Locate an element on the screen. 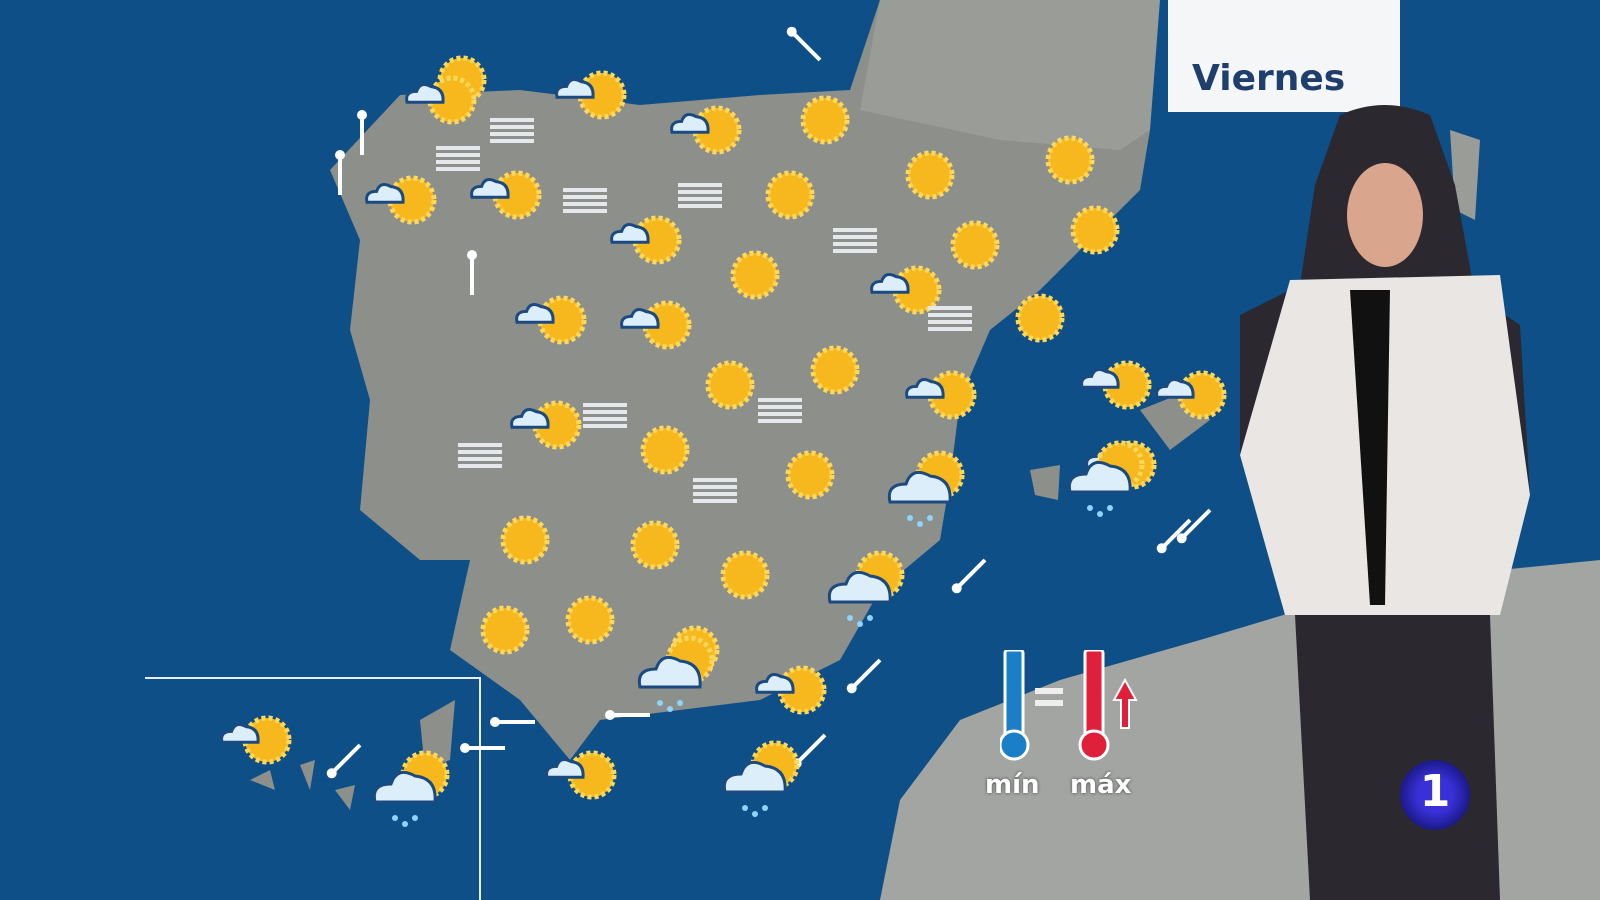  canary-islands-land is located at coordinates (352, 755).